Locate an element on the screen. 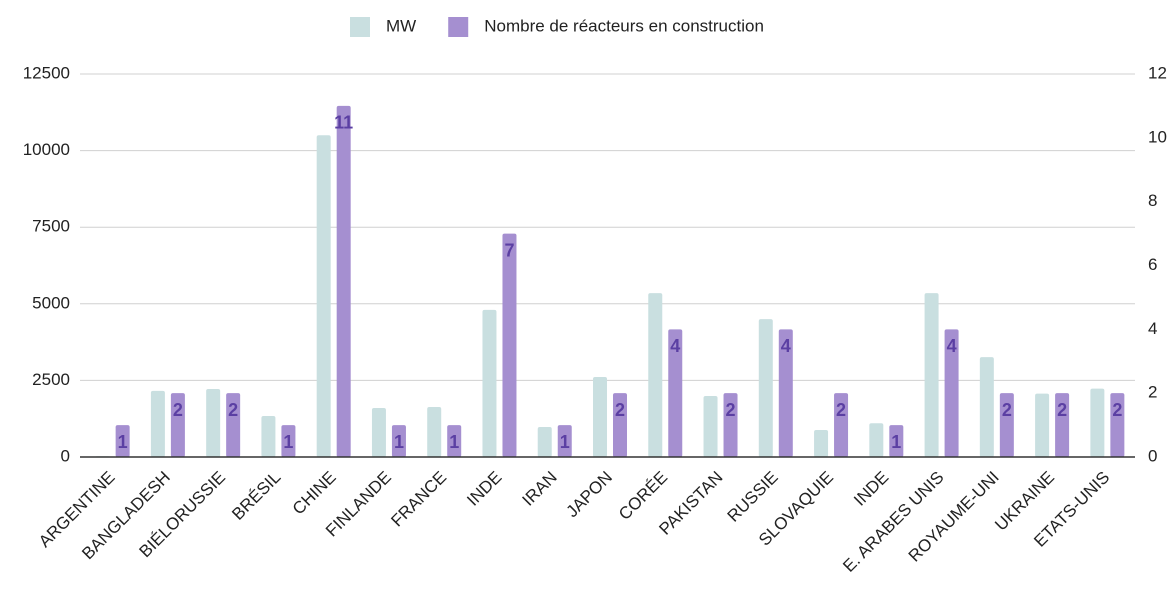  x-tick-label: JAPON is located at coordinates (589, 495).